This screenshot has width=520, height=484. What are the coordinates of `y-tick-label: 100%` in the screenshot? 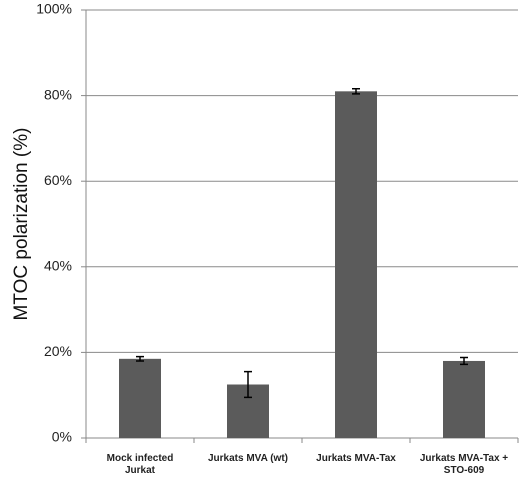 It's located at (54, 9).